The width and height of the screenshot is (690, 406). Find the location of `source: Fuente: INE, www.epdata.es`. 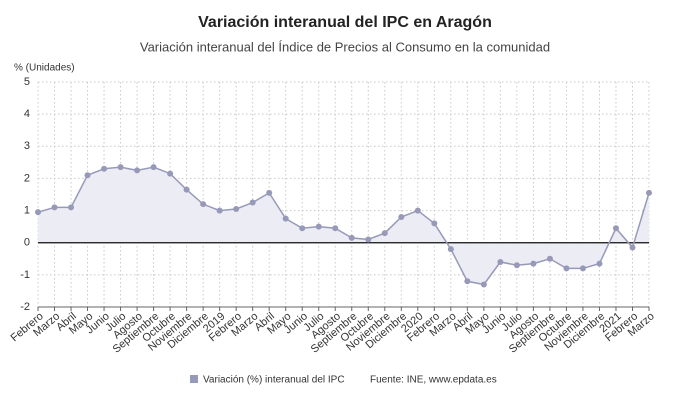

source: Fuente: INE, www.epdata.es is located at coordinates (433, 380).